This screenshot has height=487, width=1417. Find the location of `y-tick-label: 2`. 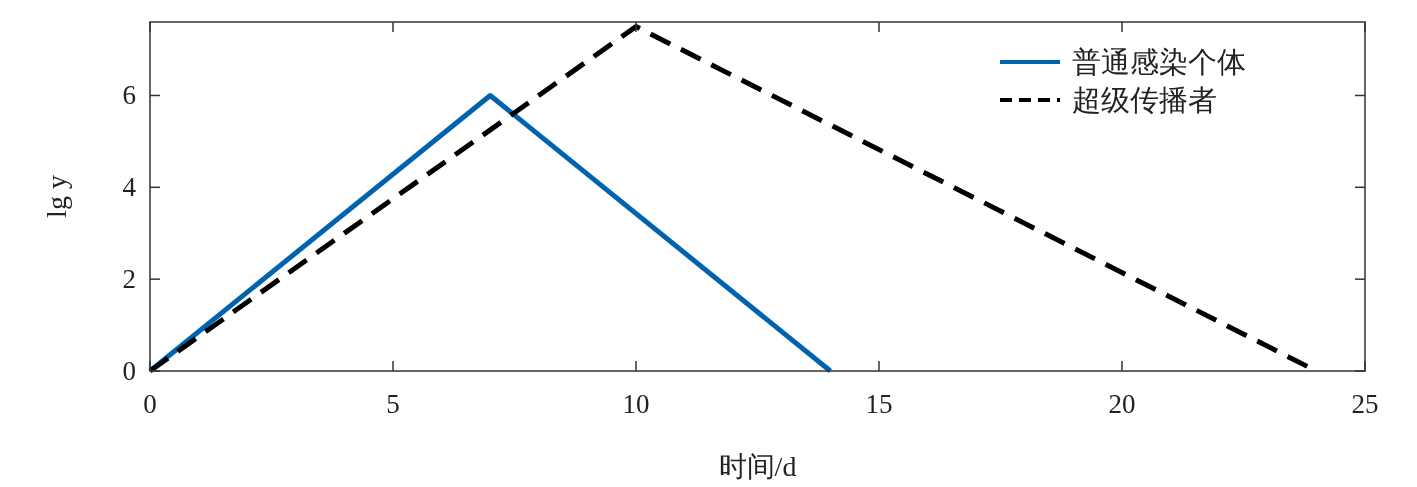

y-tick-label: 2 is located at coordinates (129, 279).